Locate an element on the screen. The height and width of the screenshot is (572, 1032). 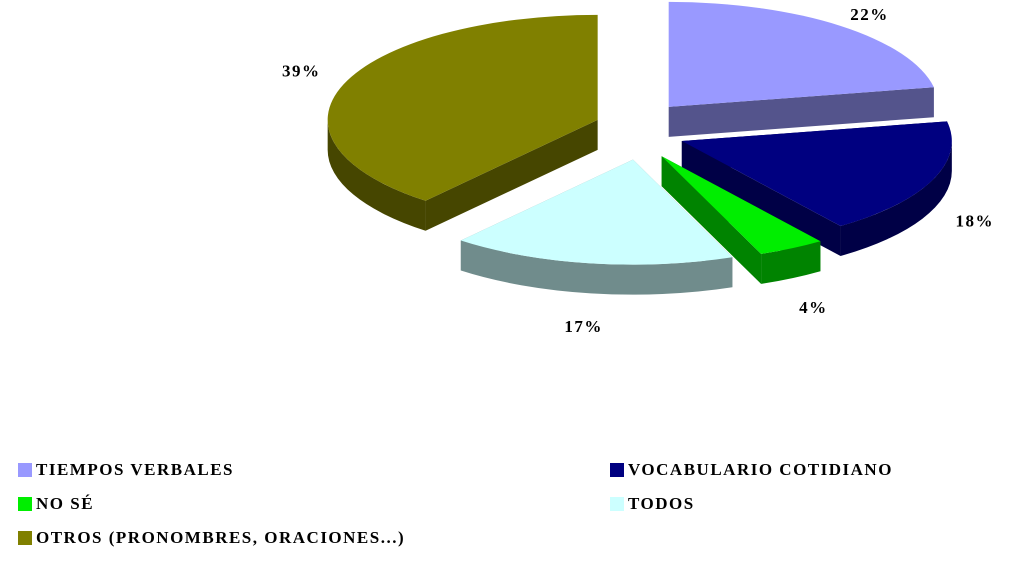
legend-label: NO SÉ is located at coordinates (65, 503).